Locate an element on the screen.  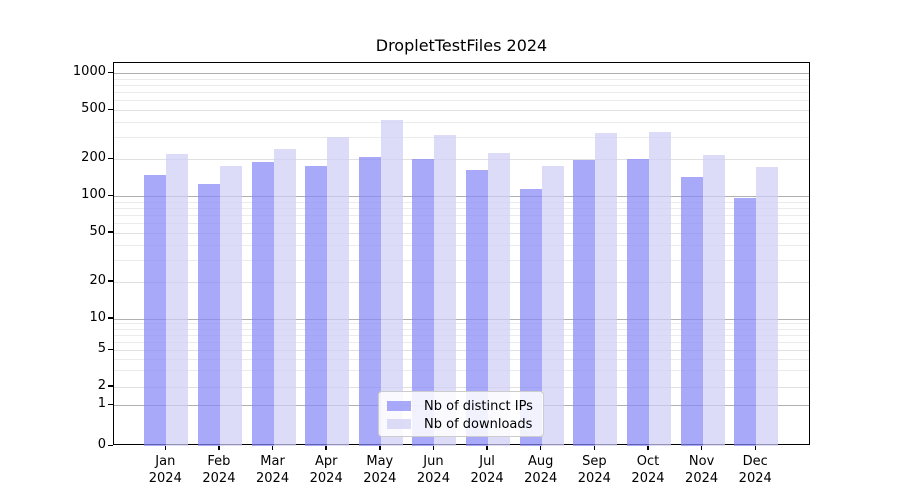
bar-downloads-sep is located at coordinates (606, 289).